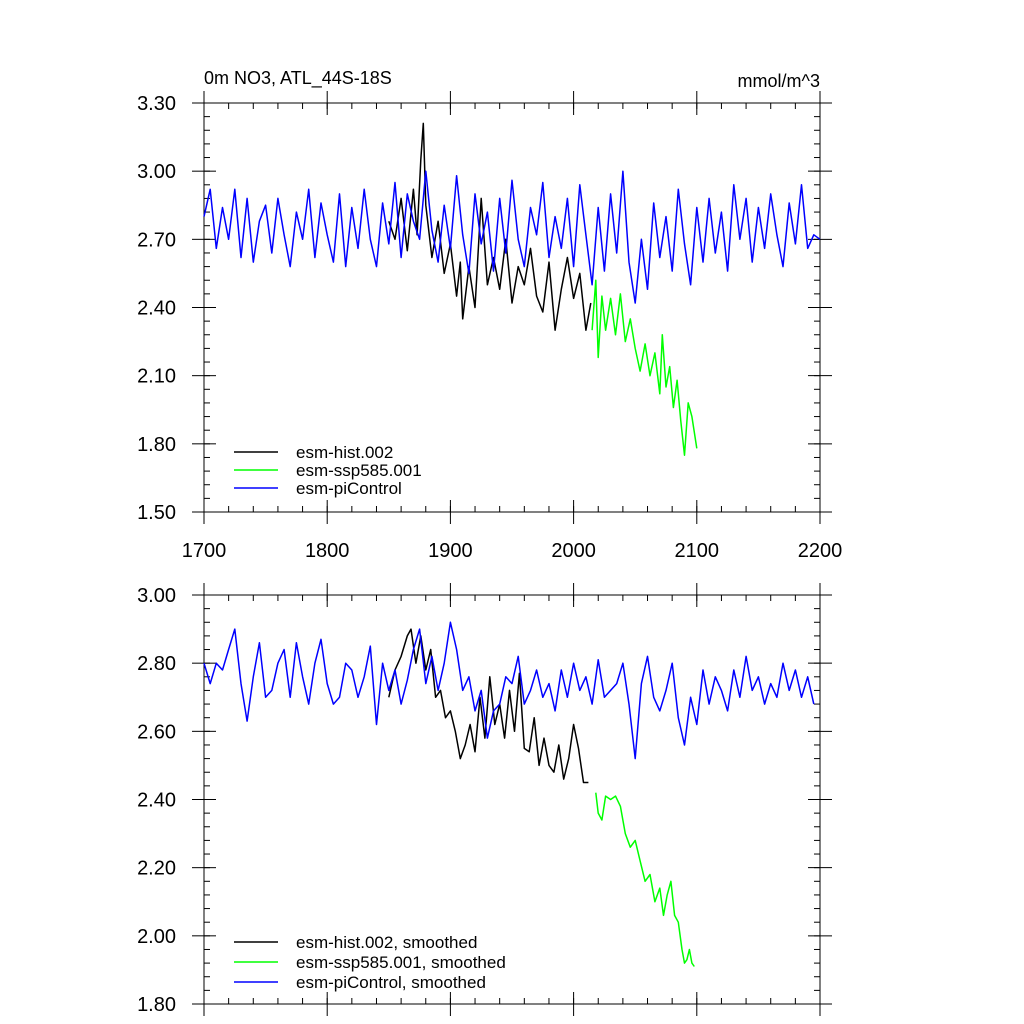 This screenshot has width=1024, height=1024. I want to click on x-tick-label: 1700, so click(204, 551).